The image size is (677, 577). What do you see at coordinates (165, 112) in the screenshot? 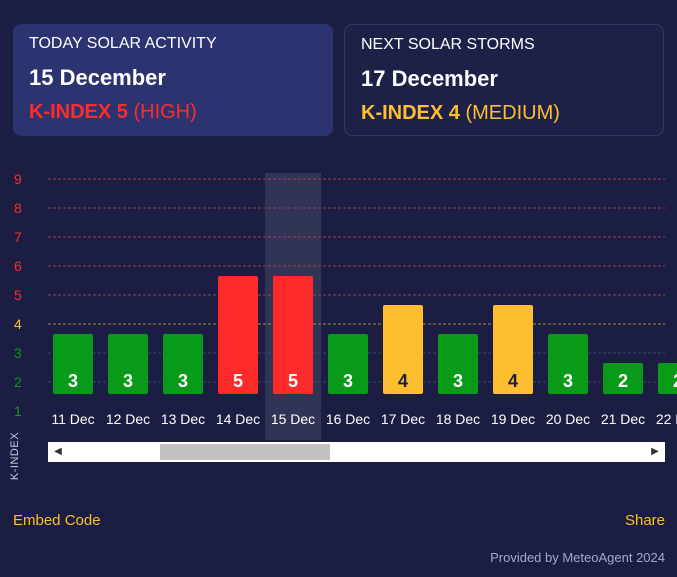
I see `today-k-index-level: (HIGH)` at bounding box center [165, 112].